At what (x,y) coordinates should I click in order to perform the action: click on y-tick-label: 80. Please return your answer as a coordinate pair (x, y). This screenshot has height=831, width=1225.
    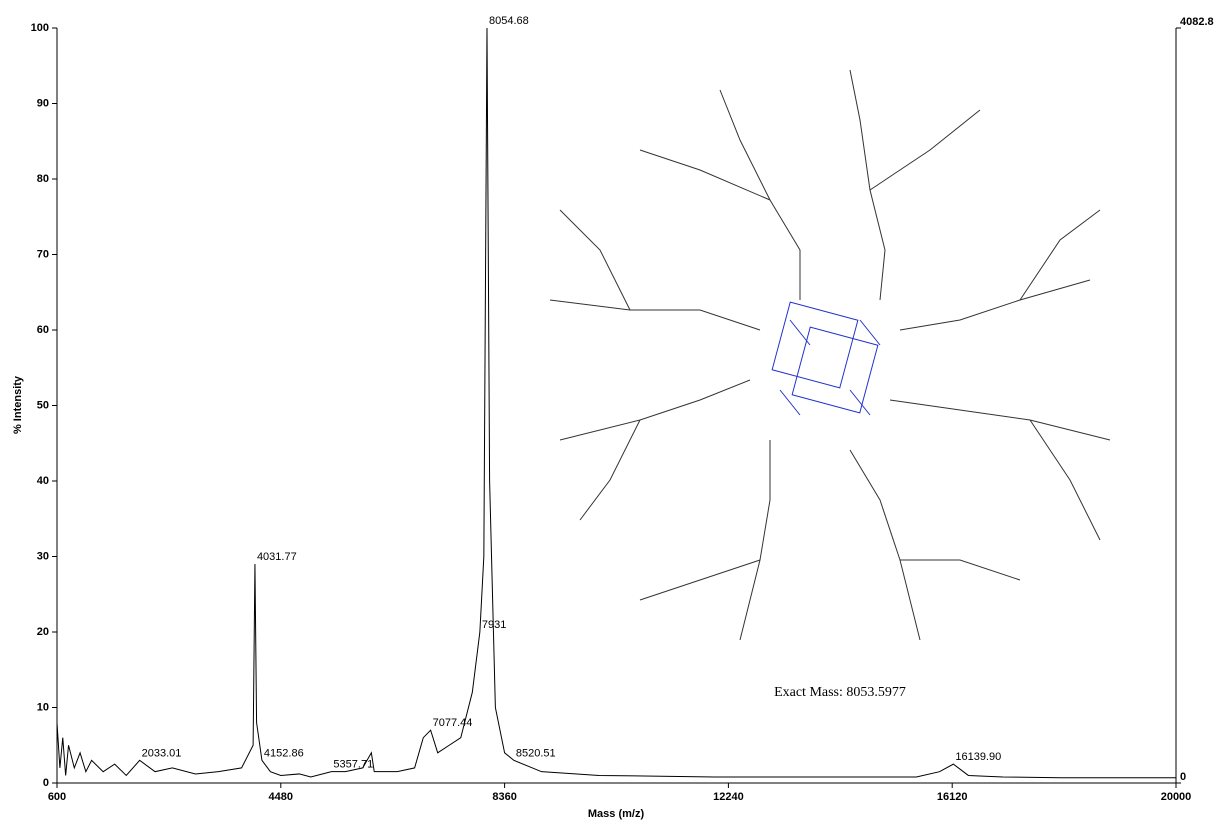
    Looking at the image, I should click on (43, 179).